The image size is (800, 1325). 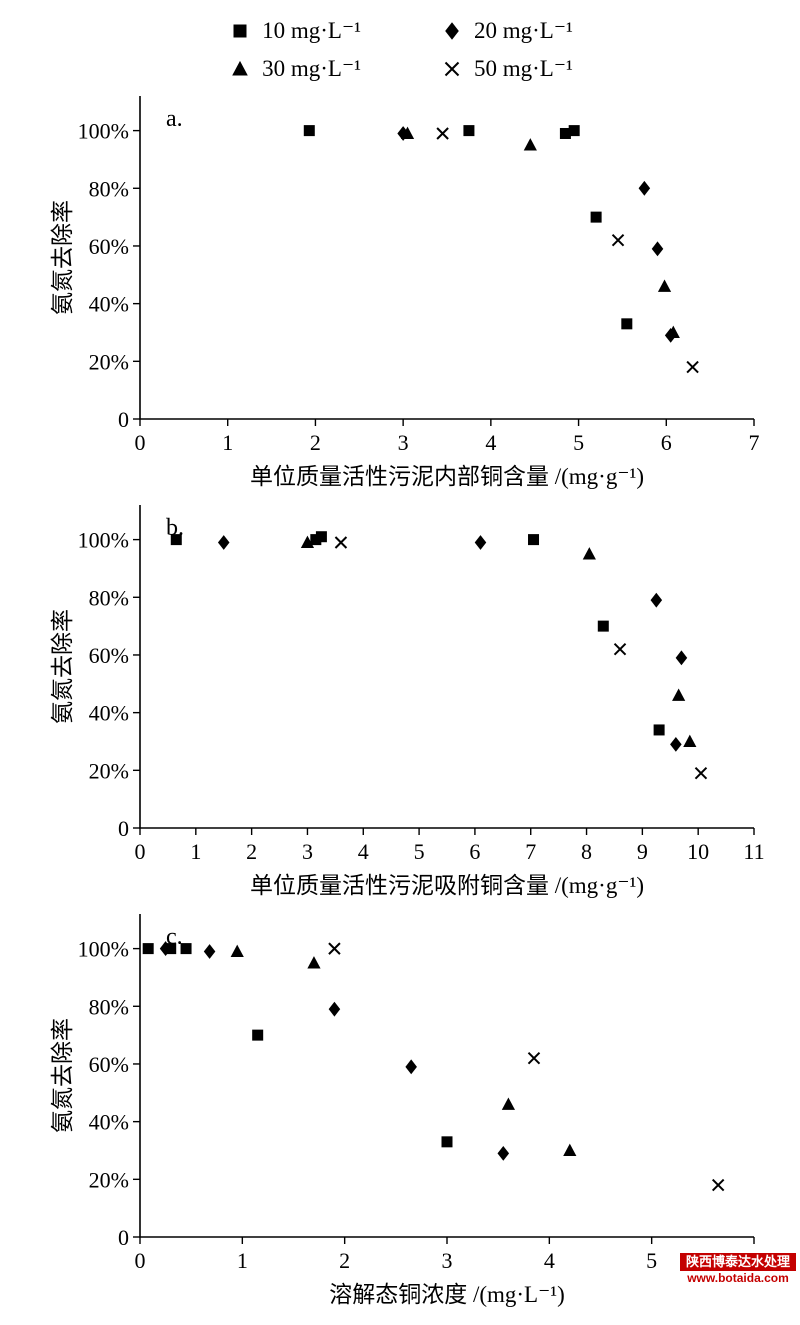 I want to click on x-tick-label: 9, so click(x=642, y=851).